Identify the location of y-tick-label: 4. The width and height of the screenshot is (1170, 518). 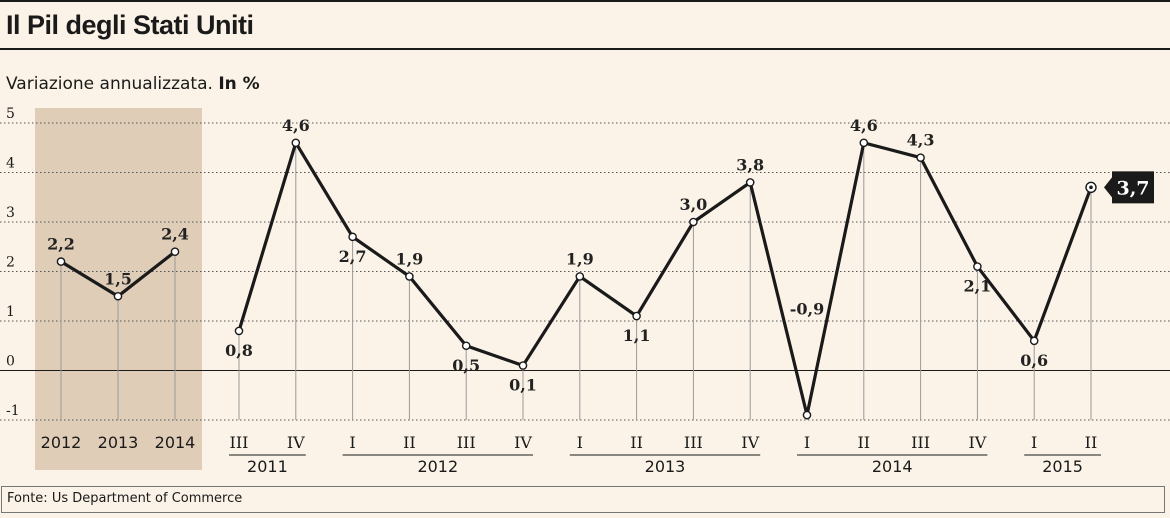
(10, 164).